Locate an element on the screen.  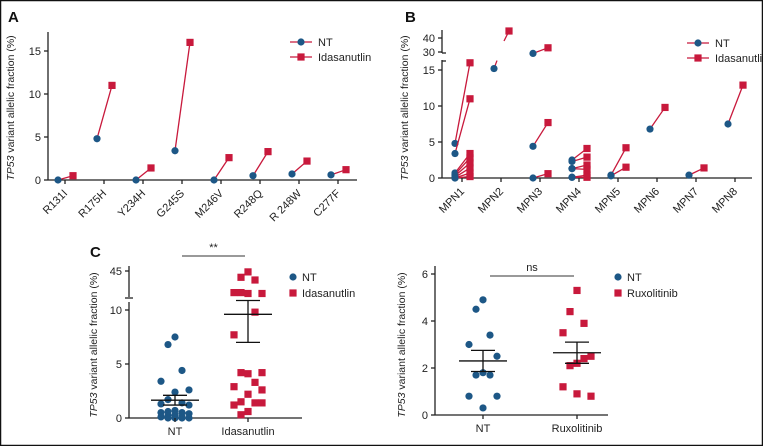
x-tick-label: Ruxolitinib is located at coordinates (577, 429).